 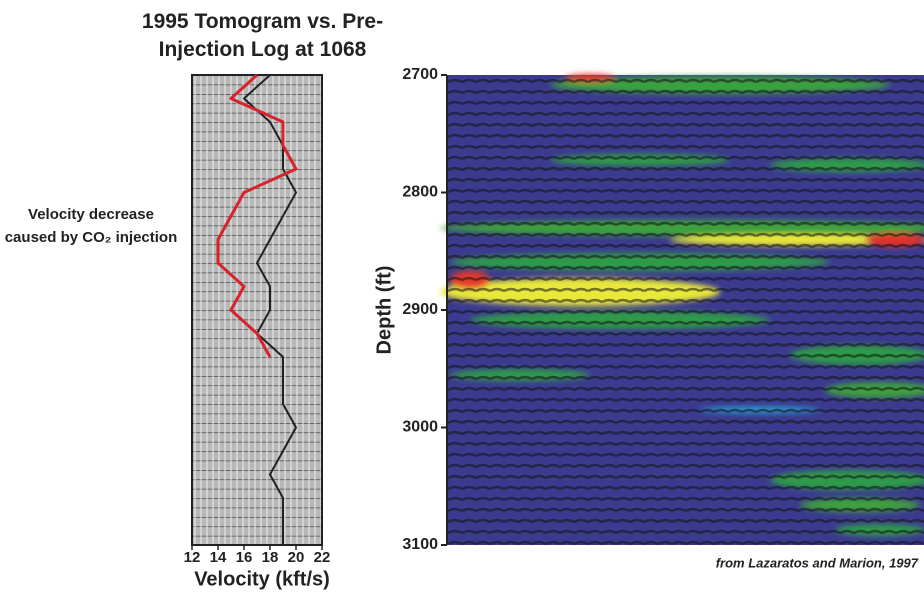 I want to click on x-tick-label: 18, so click(x=270, y=557).